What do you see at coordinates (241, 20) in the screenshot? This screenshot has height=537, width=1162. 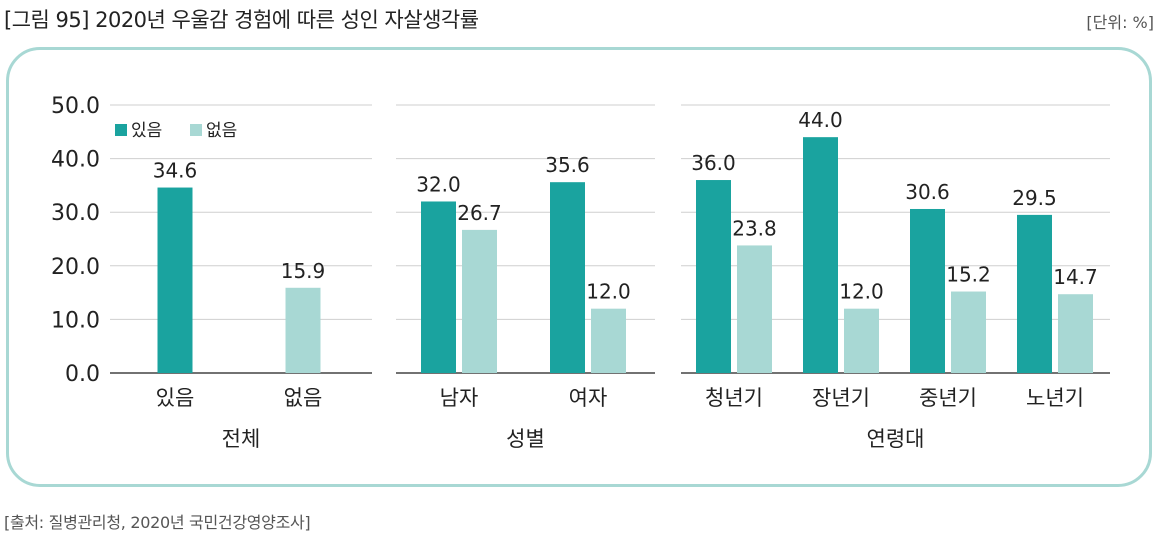 I see `figure-title: [그림 95] 2020년 우울감 경험에 따른 성인 자살생각률` at bounding box center [241, 20].